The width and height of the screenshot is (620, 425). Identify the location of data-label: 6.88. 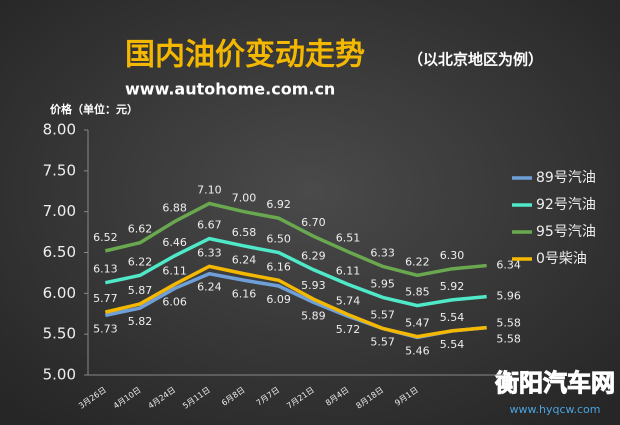
(174, 207).